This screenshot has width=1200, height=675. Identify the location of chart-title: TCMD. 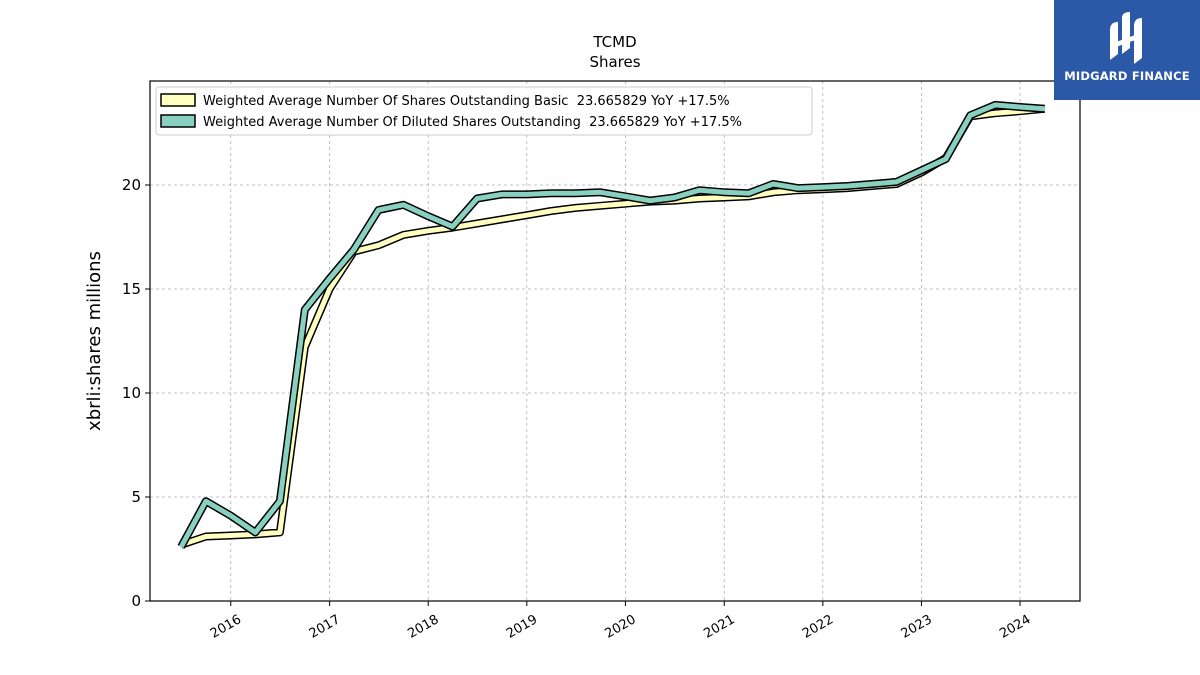
(614, 42).